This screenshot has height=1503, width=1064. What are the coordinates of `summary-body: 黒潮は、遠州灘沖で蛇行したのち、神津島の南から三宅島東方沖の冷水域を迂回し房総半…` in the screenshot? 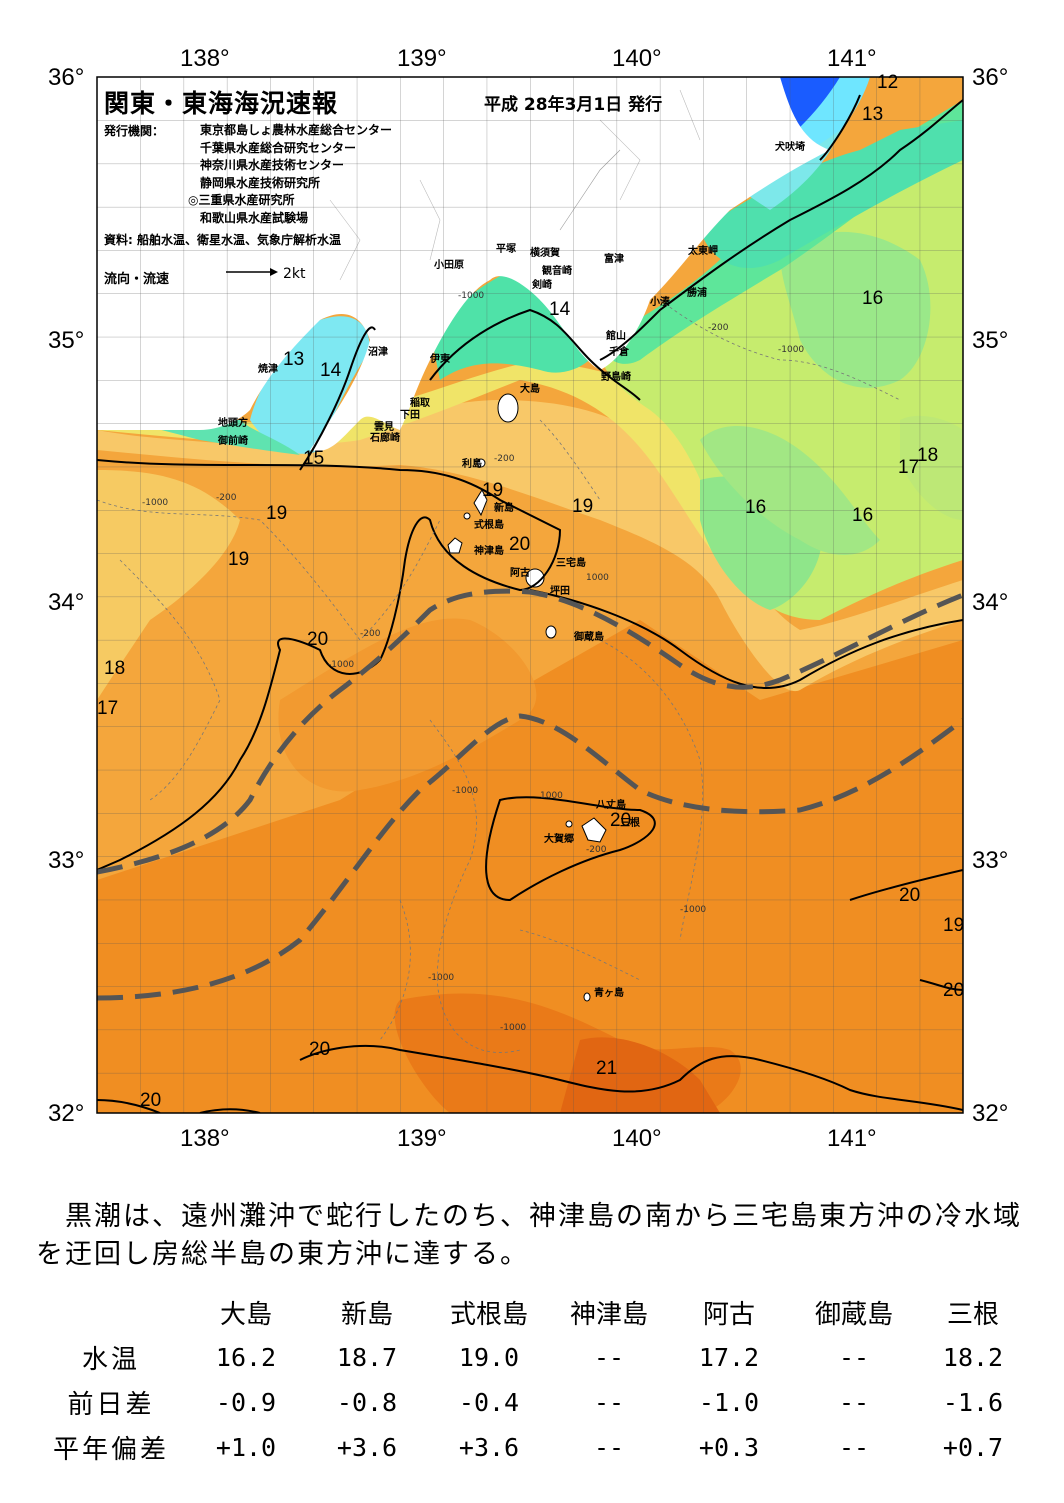 It's located at (529, 1235).